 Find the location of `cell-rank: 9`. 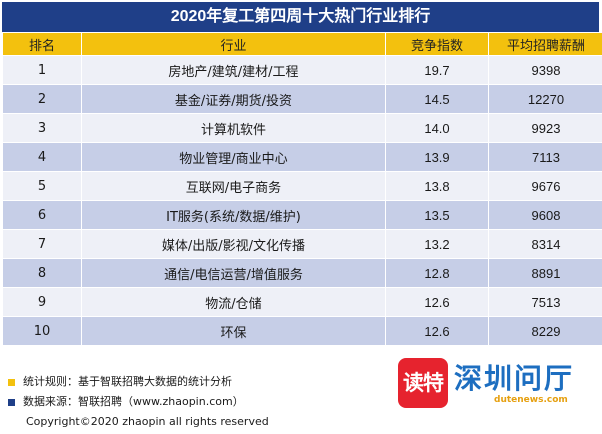

cell-rank: 9 is located at coordinates (42, 302).